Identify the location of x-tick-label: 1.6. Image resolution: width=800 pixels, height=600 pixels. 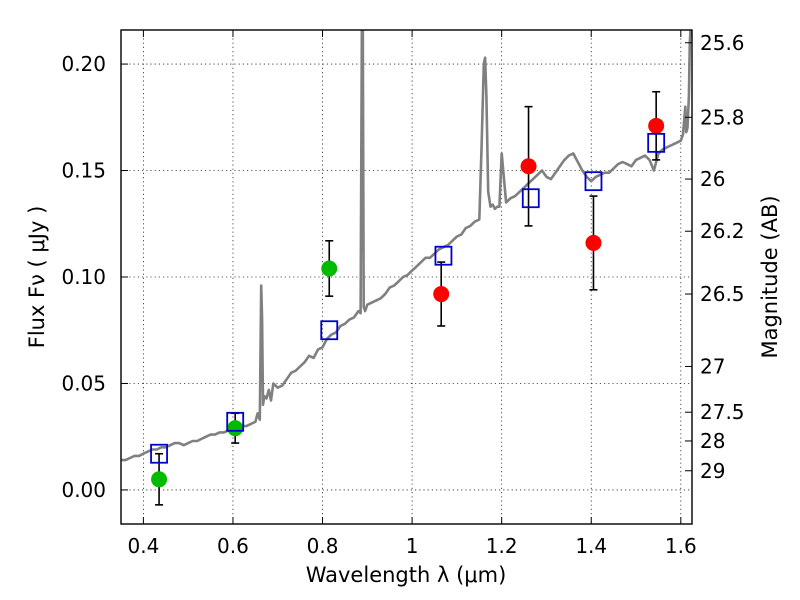
(681, 546).